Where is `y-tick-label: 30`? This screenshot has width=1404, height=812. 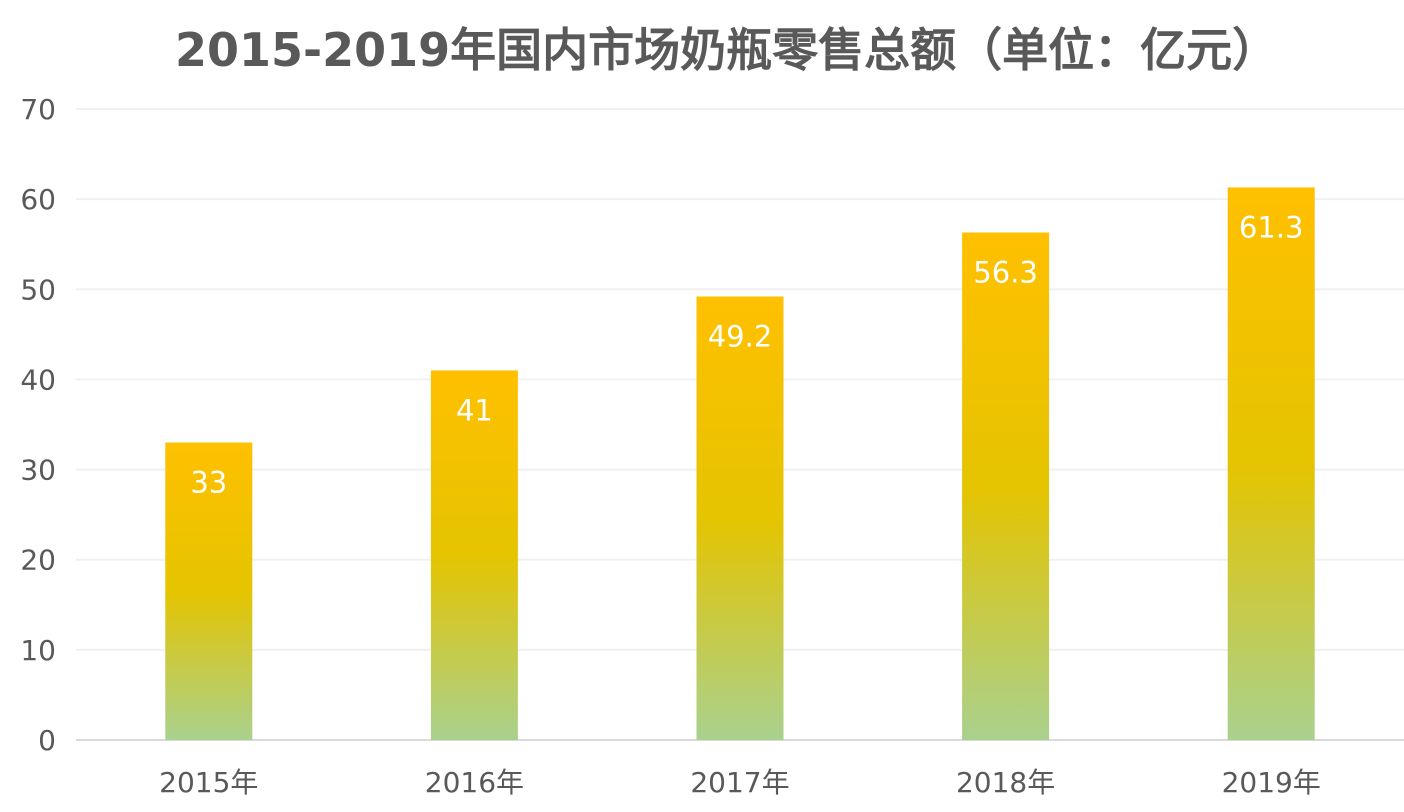 y-tick-label: 30 is located at coordinates (38, 470).